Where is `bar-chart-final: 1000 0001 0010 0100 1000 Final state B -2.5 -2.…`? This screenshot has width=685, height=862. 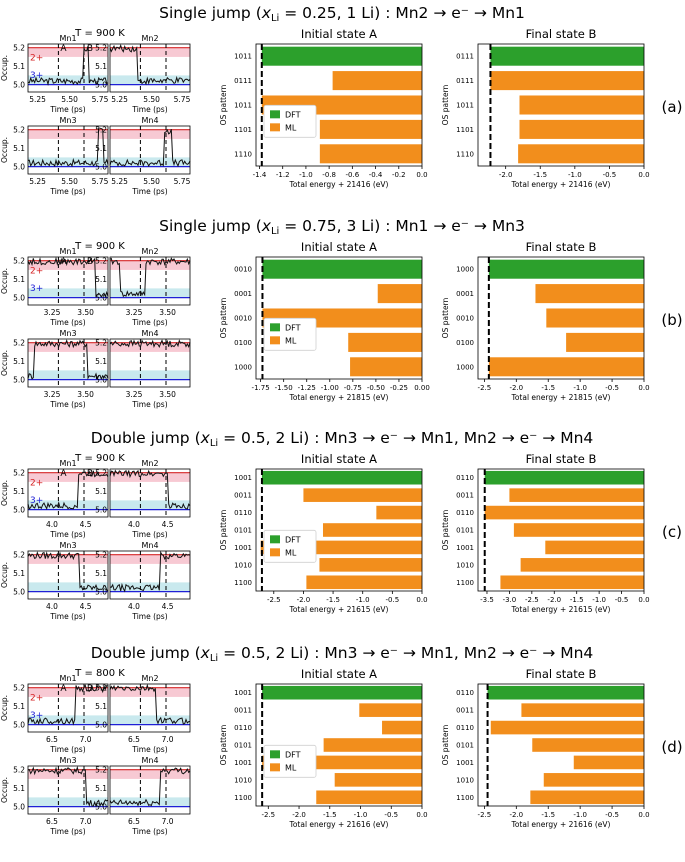
bar-chart-final: 1000 0001 0010 0100 1000 Final state B -2.5 -2.… is located at coordinates (545, 321).